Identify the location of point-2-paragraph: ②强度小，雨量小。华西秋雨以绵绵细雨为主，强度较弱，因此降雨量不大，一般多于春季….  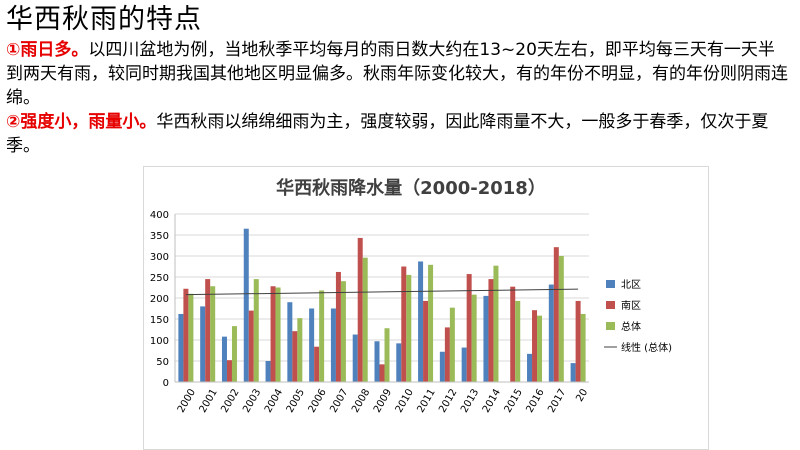
(398, 134).